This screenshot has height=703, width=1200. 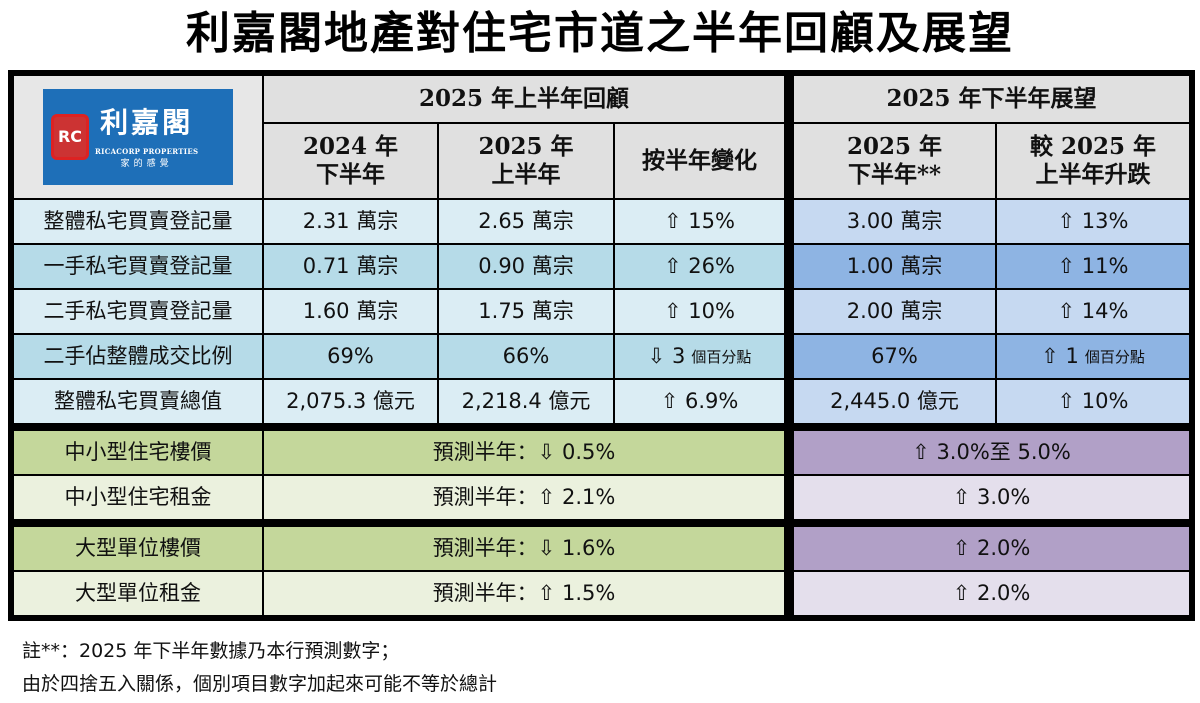 I want to click on cell-value: 1.00 萬宗, so click(x=894, y=265).